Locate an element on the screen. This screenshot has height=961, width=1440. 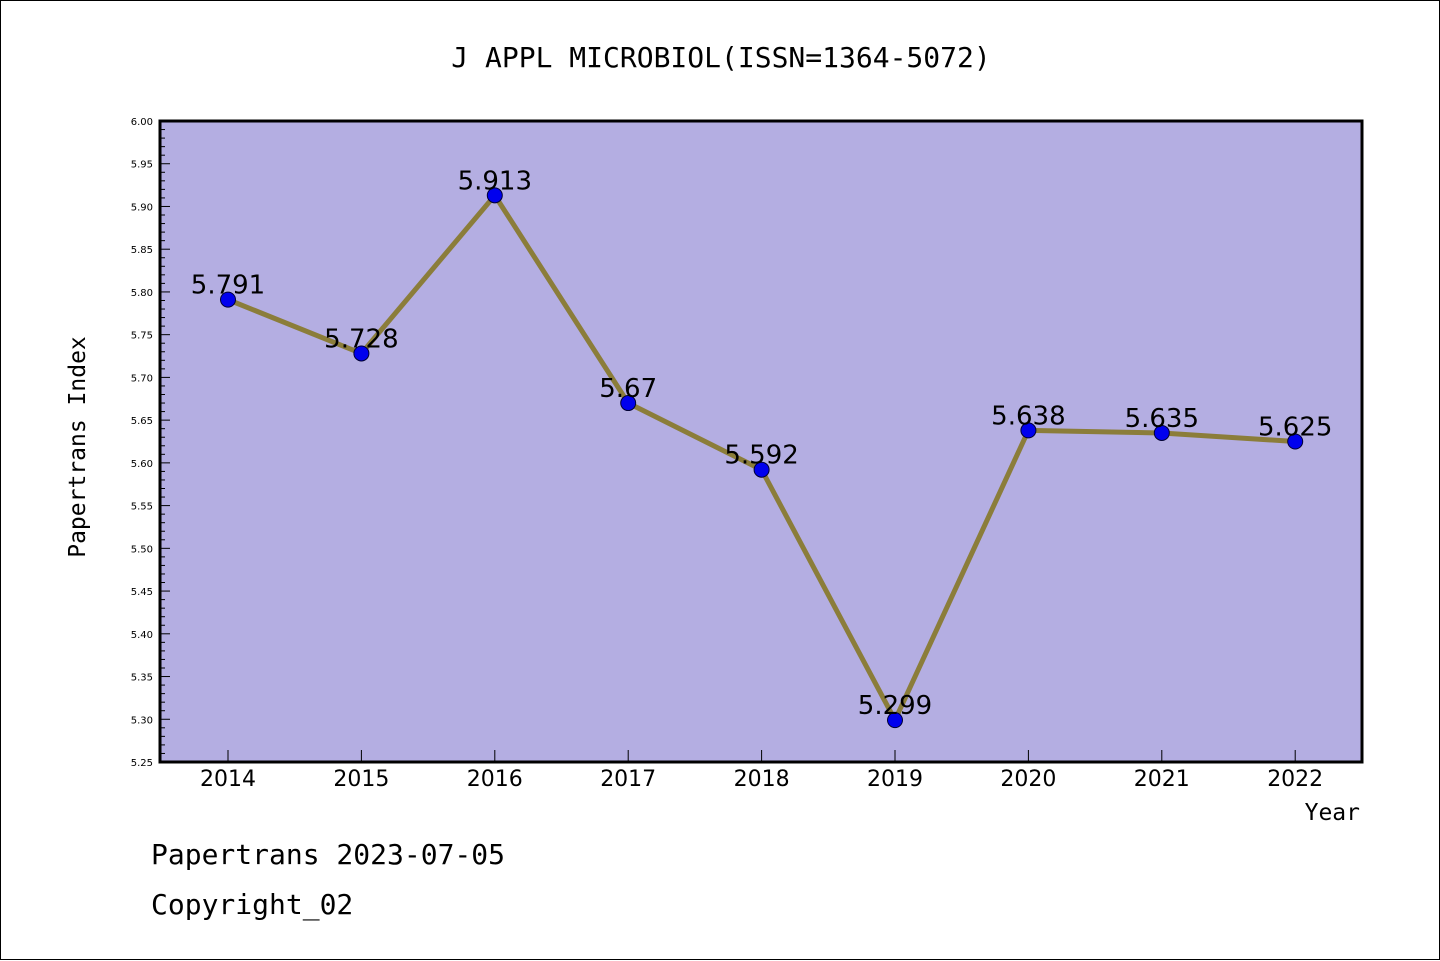
x-tick-label: 2021 is located at coordinates (1162, 779).